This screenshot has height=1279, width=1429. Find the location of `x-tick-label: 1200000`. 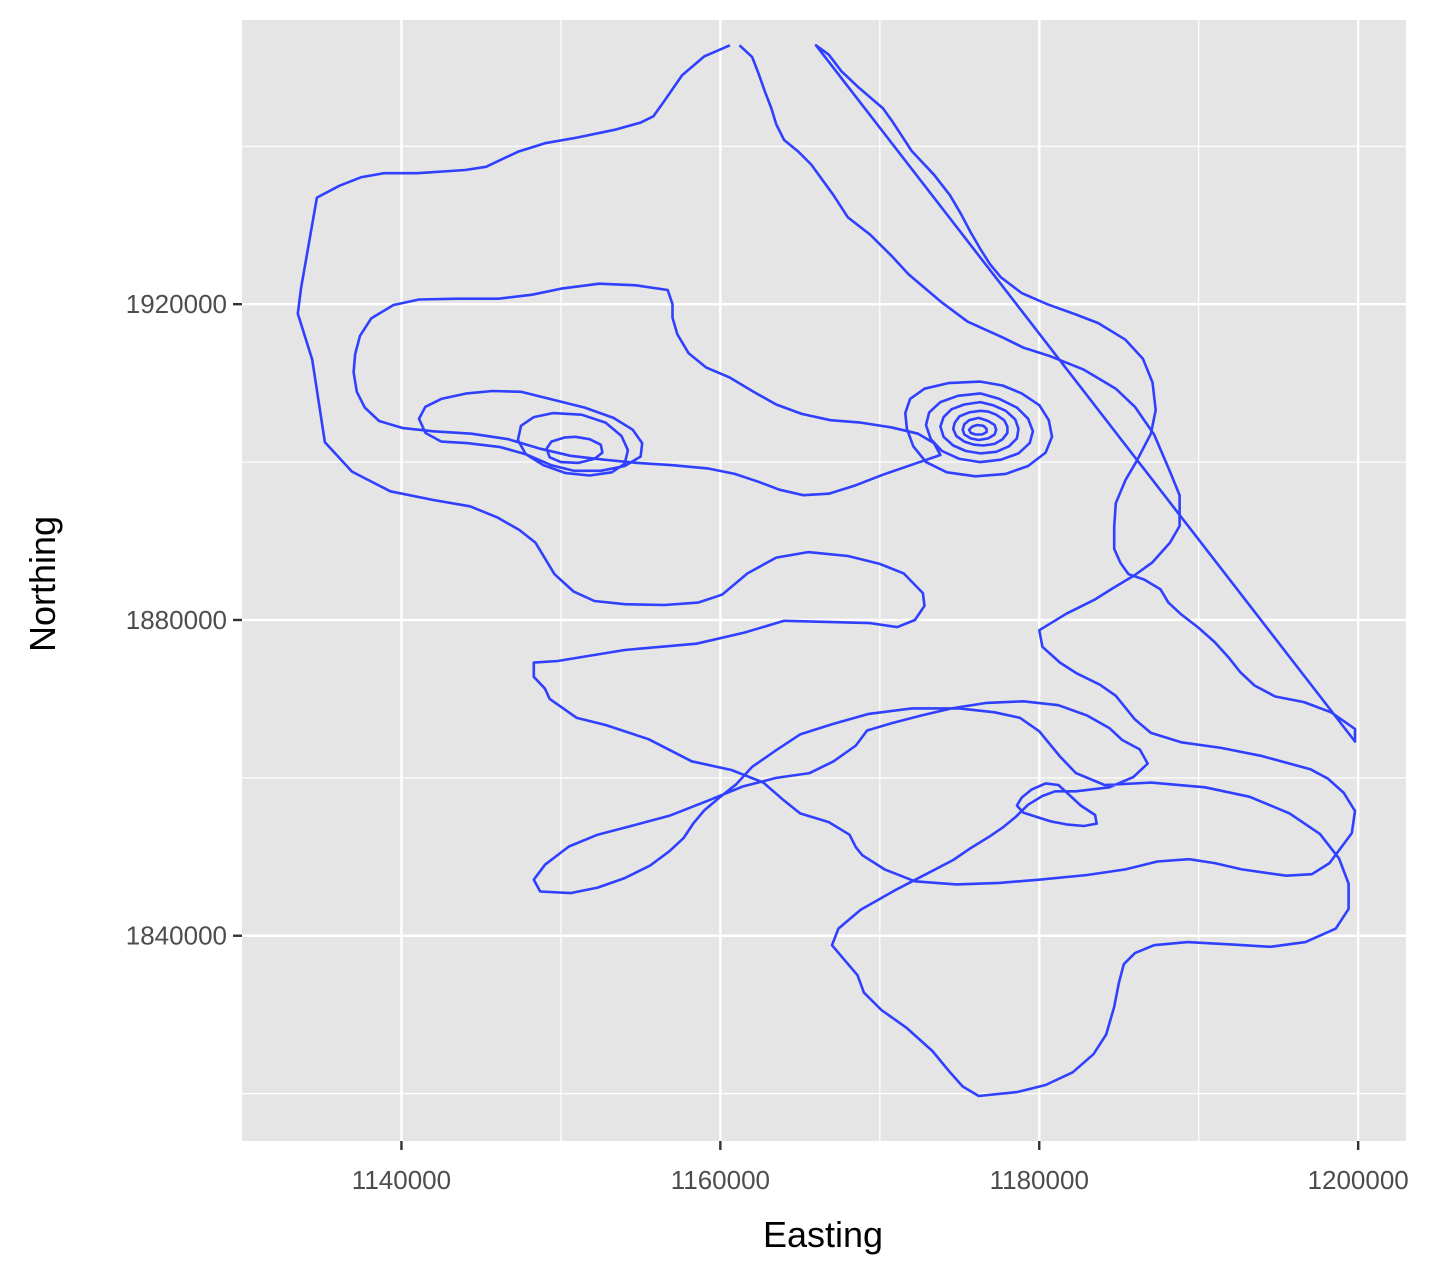

x-tick-label: 1200000 is located at coordinates (1358, 1180).